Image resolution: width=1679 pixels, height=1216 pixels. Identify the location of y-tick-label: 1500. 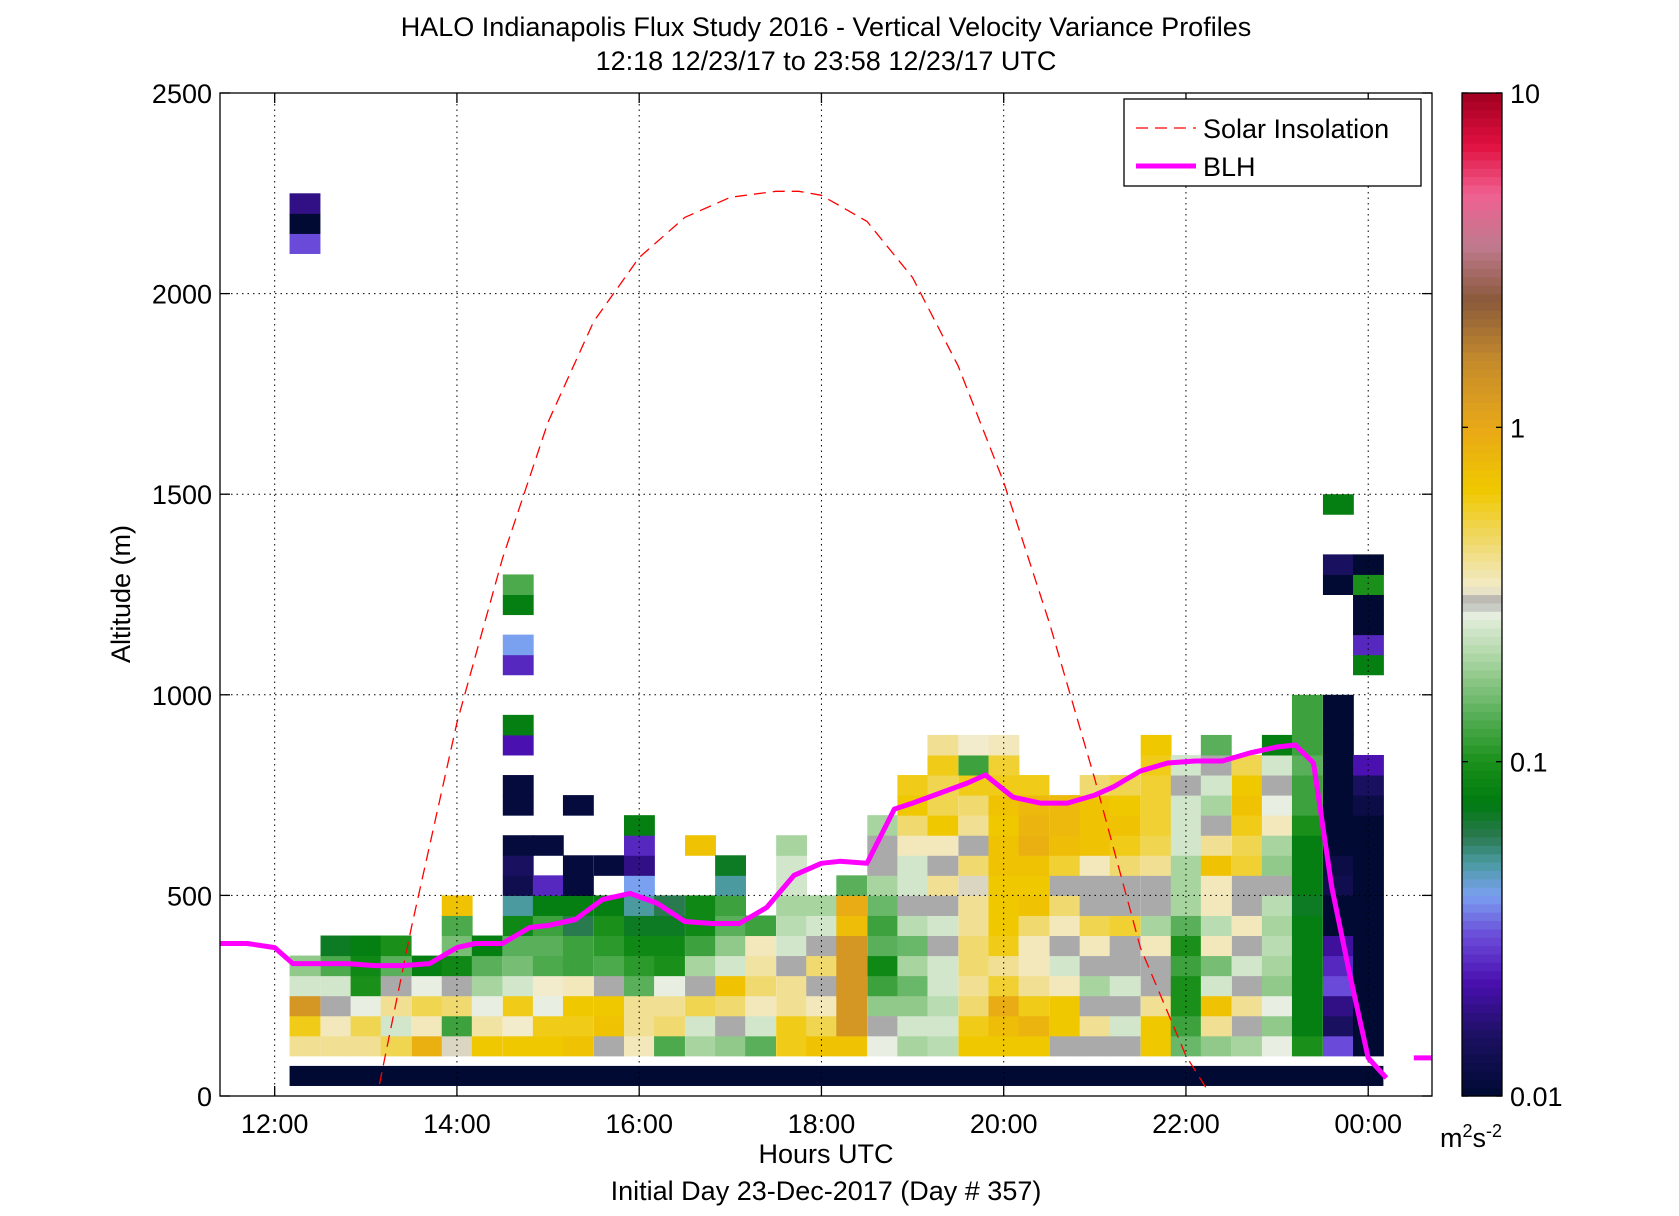
(182, 495).